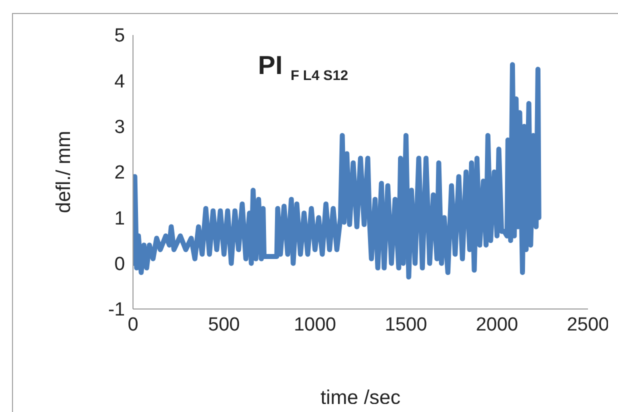 Image resolution: width=618 pixels, height=412 pixels. What do you see at coordinates (119, 36) in the screenshot?
I see `y-tick-label: 5` at bounding box center [119, 36].